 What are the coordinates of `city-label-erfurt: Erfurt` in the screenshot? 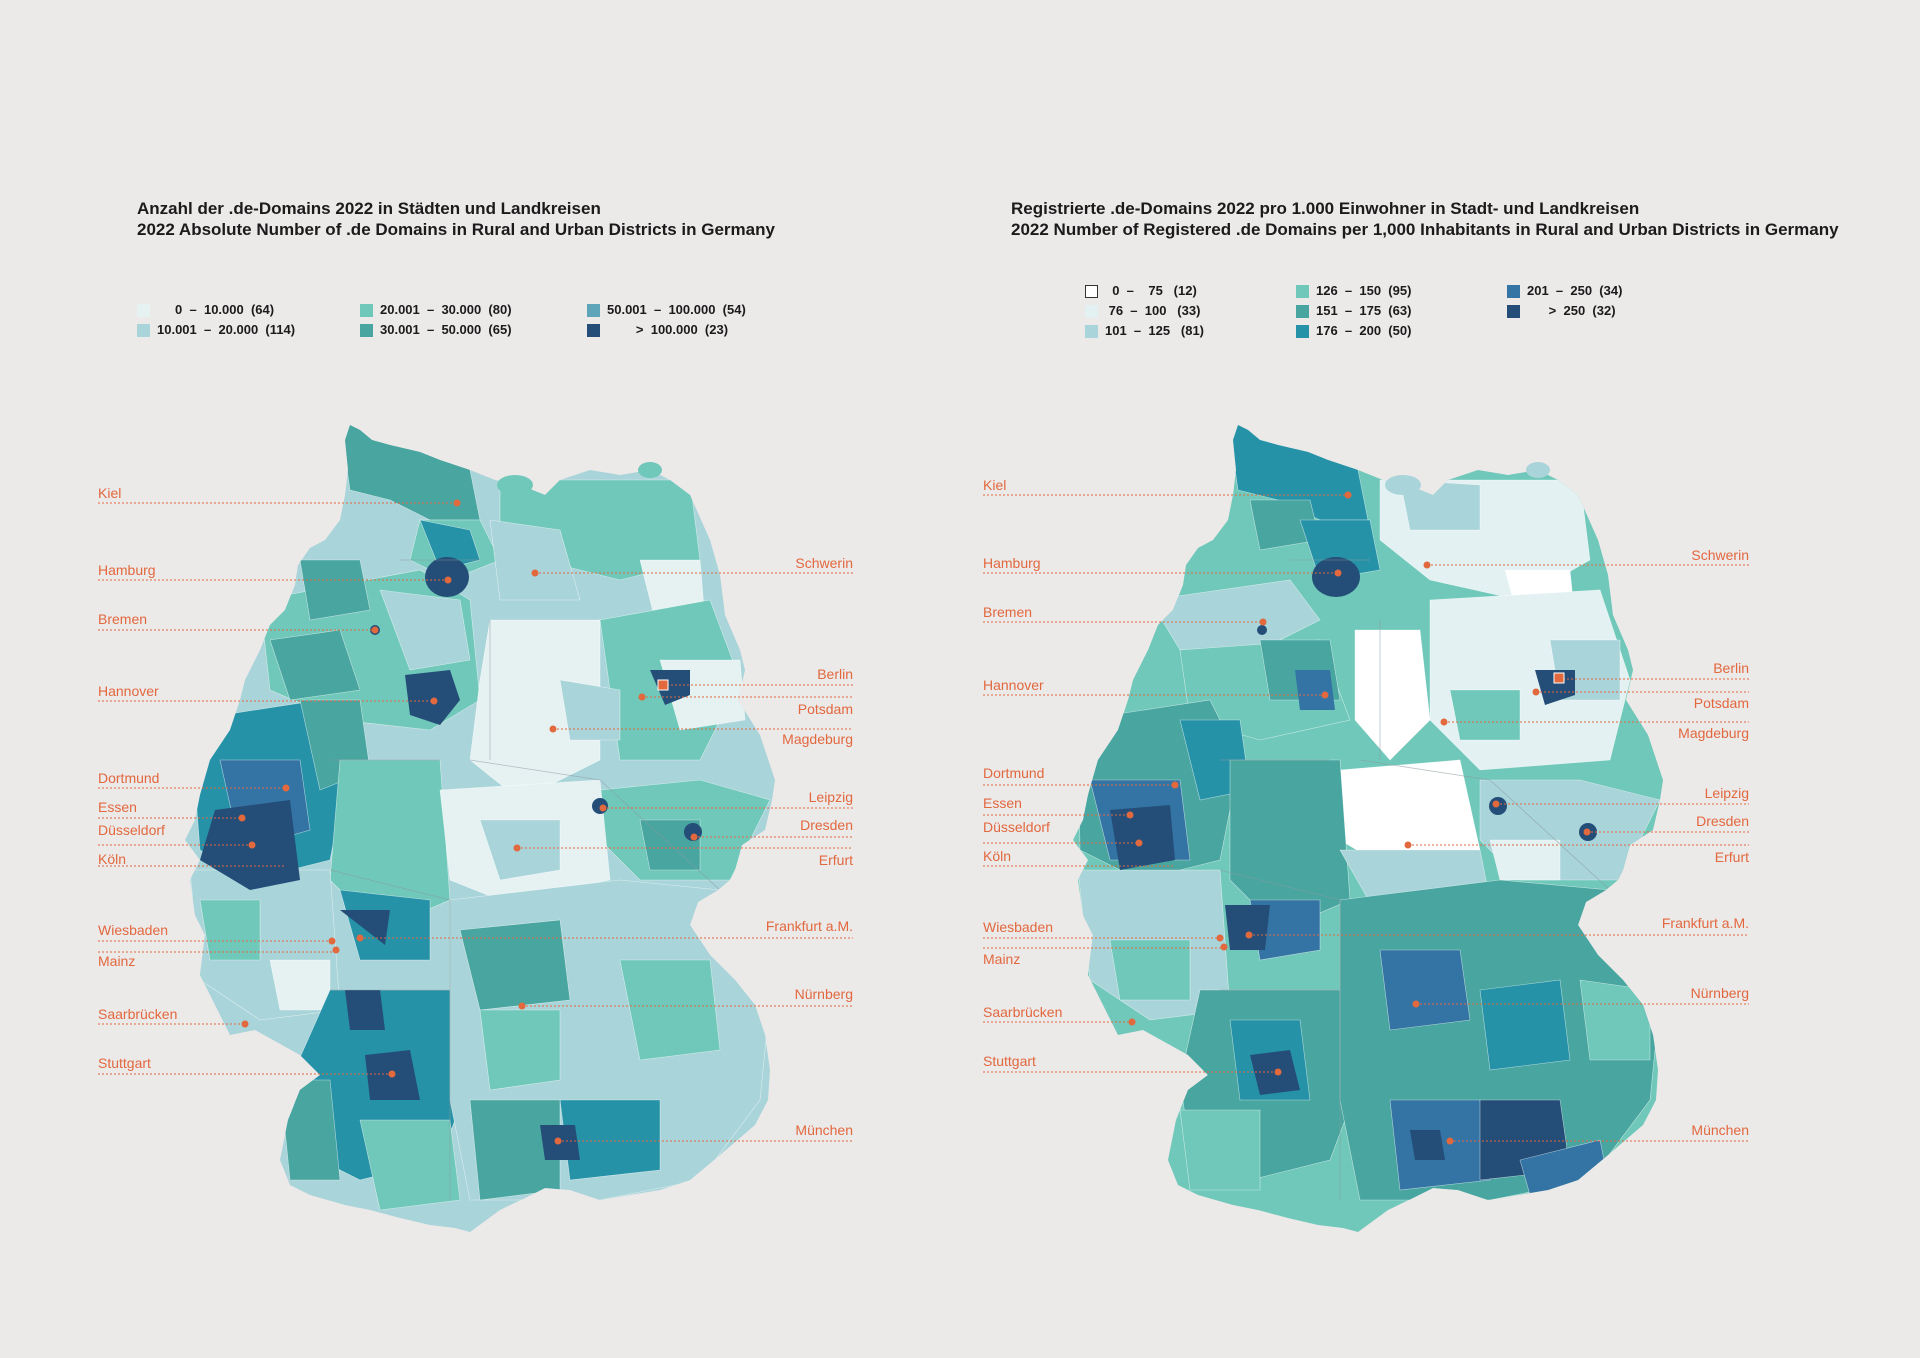 It's located at (836, 860).